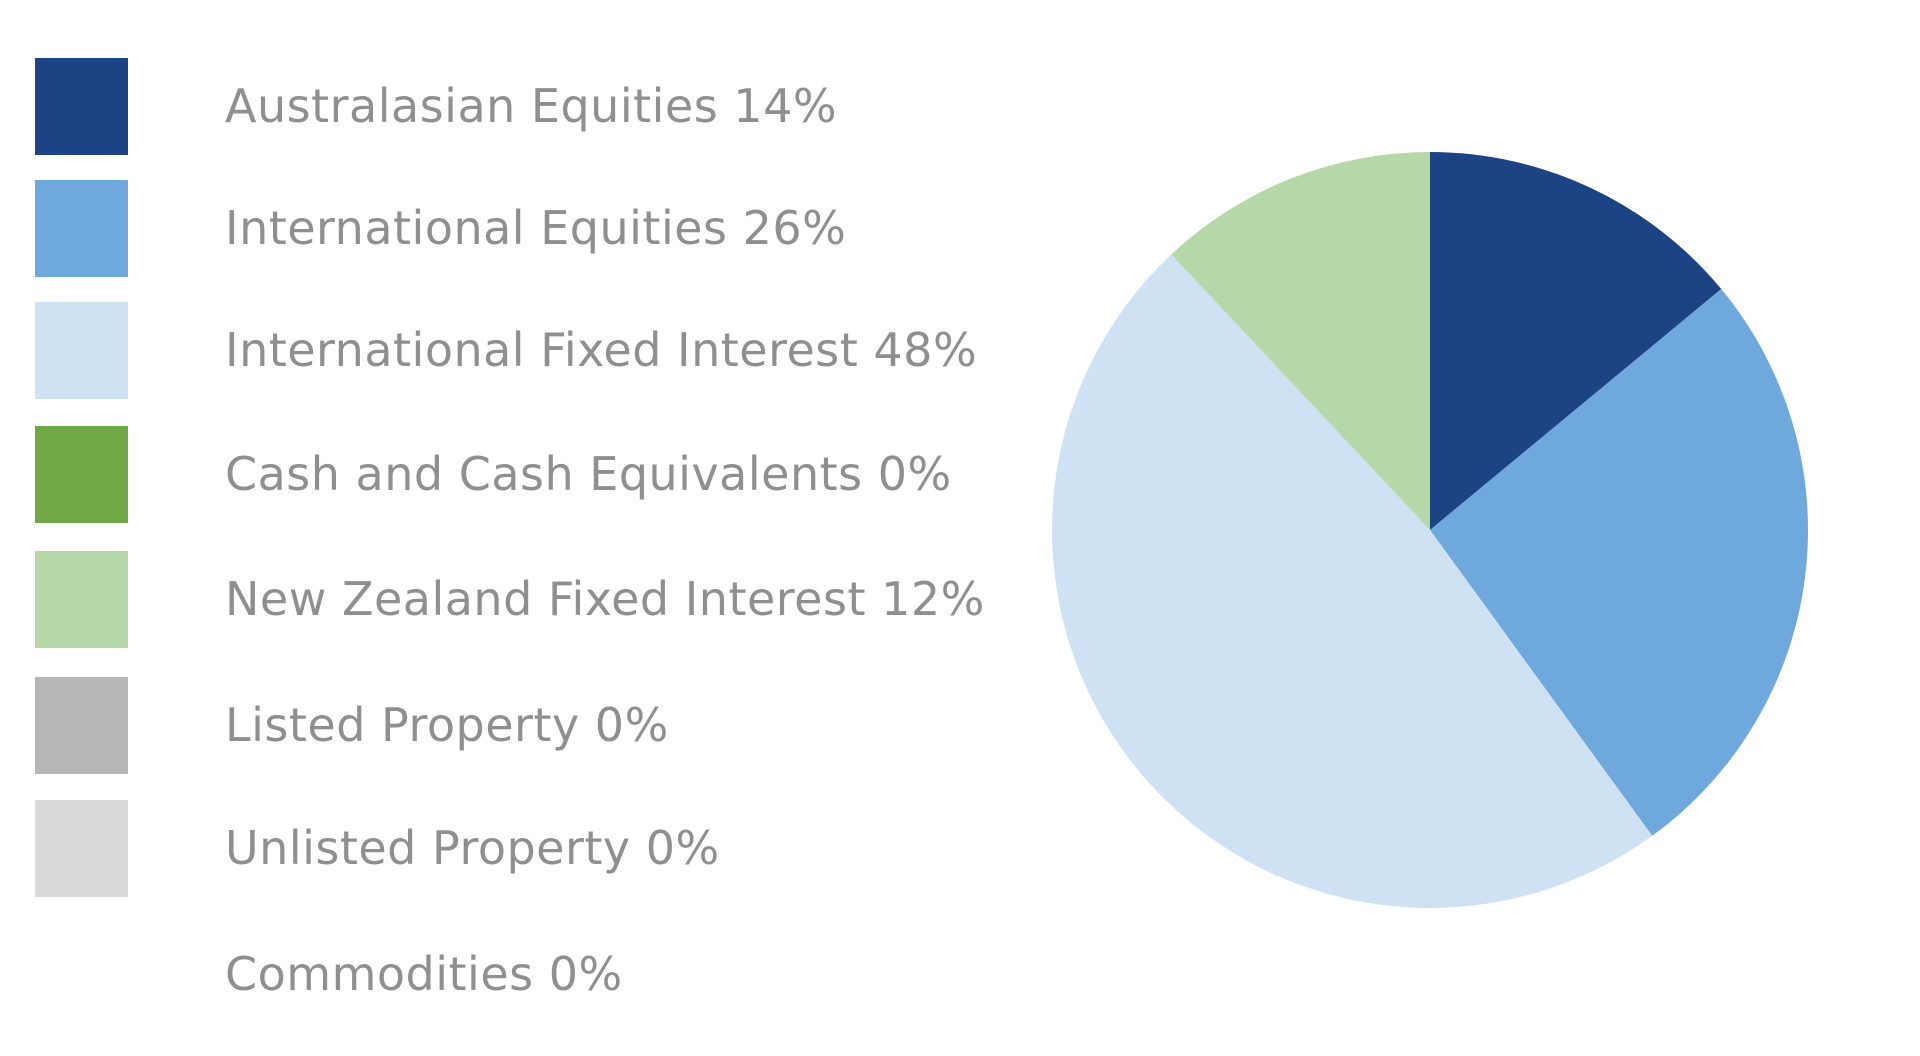 This screenshot has height=1056, width=1920. I want to click on legend-item-listed-property: Listed Property 0%, so click(520, 739).